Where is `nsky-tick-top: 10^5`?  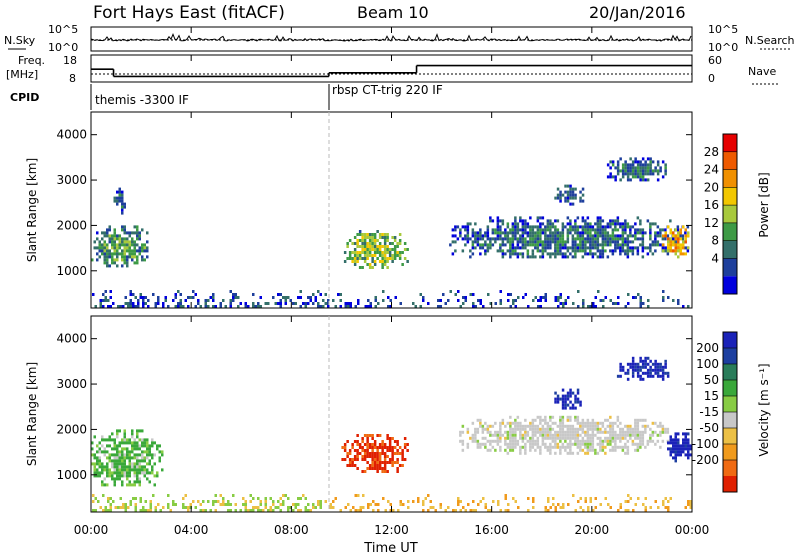
nsky-tick-top: 10^5 is located at coordinates (63, 29).